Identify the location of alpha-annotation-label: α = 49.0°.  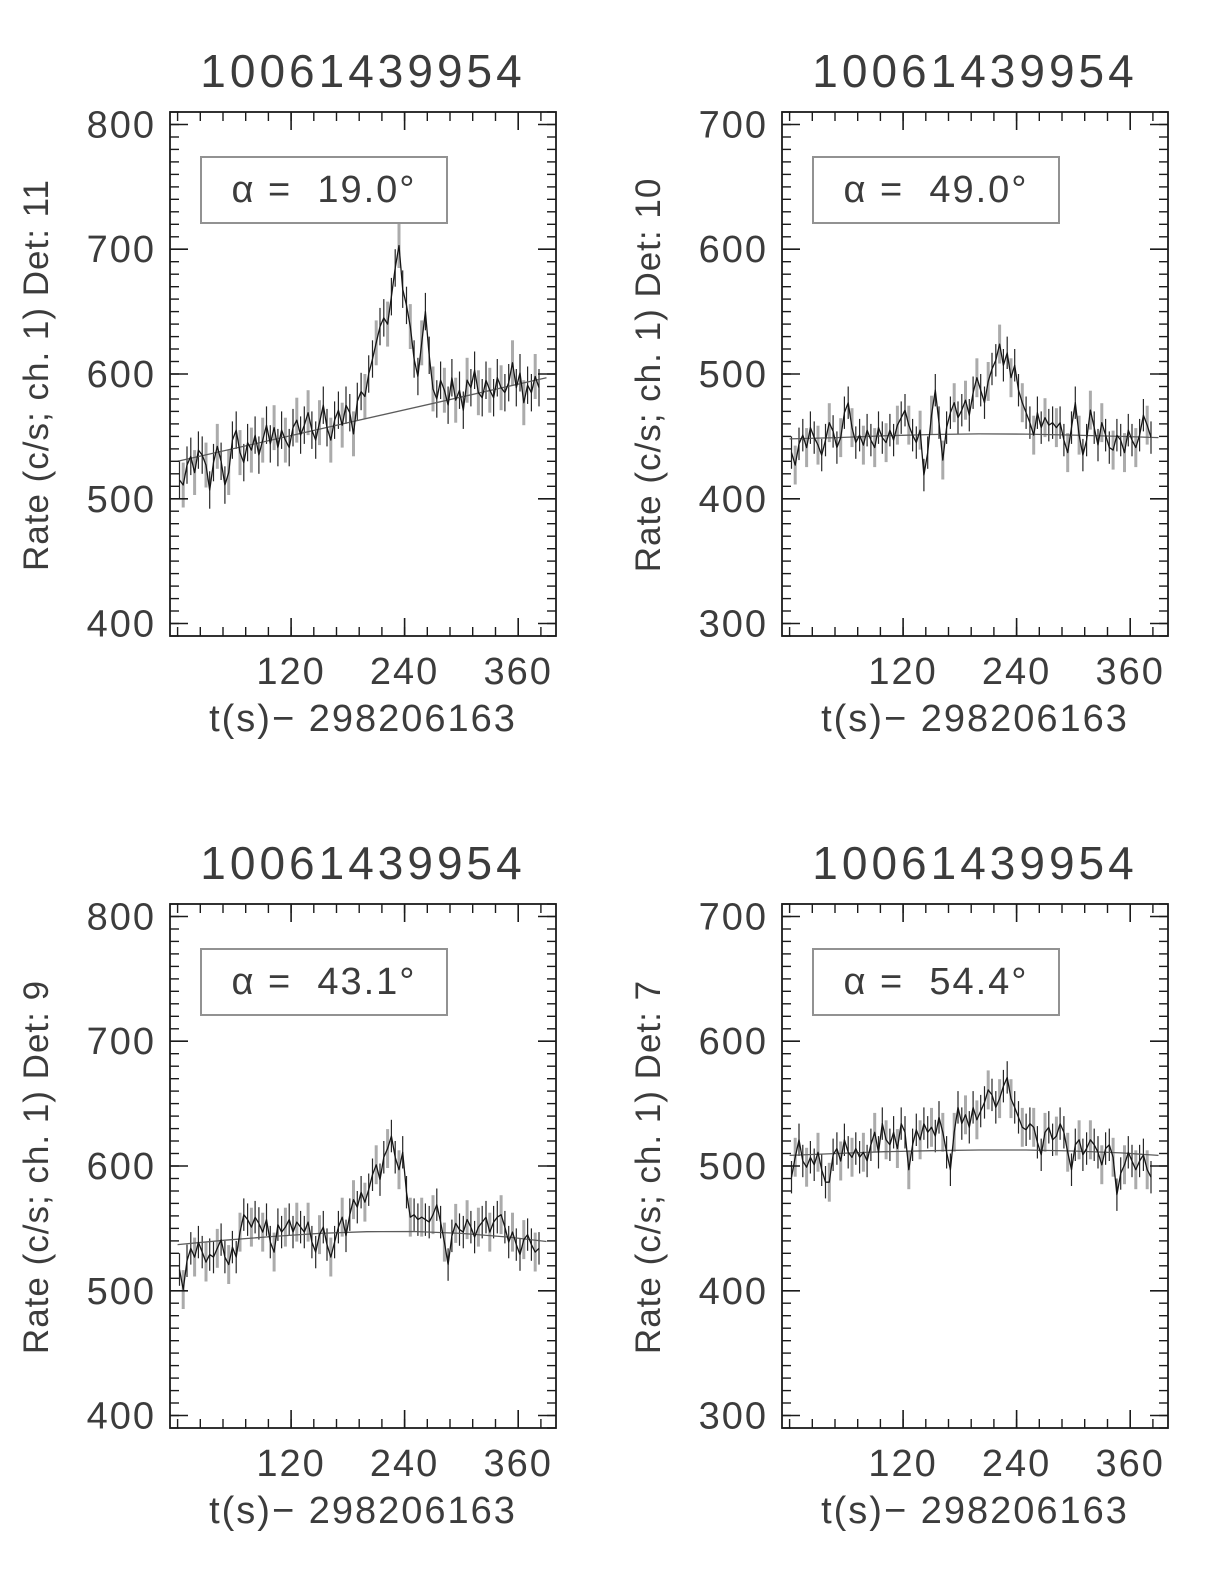
(936, 189).